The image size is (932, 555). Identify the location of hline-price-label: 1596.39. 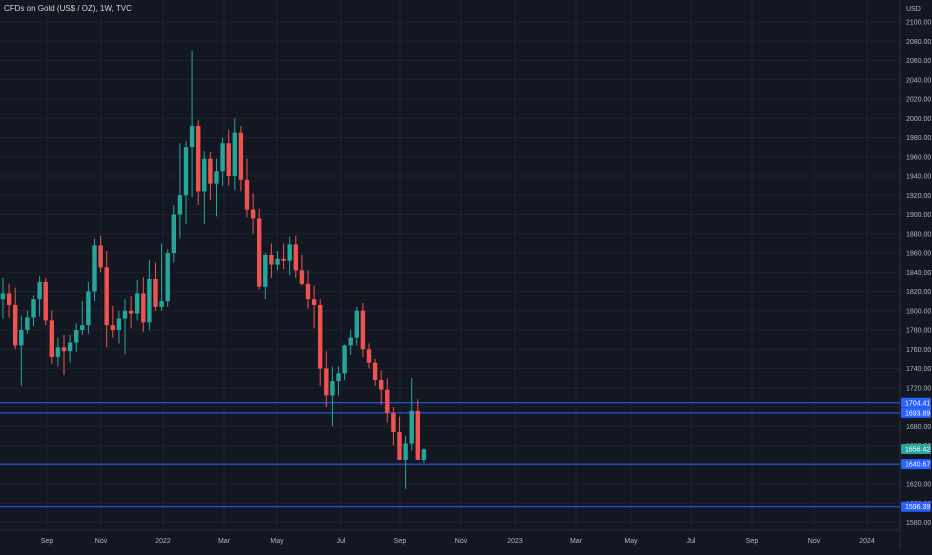
(916, 506).